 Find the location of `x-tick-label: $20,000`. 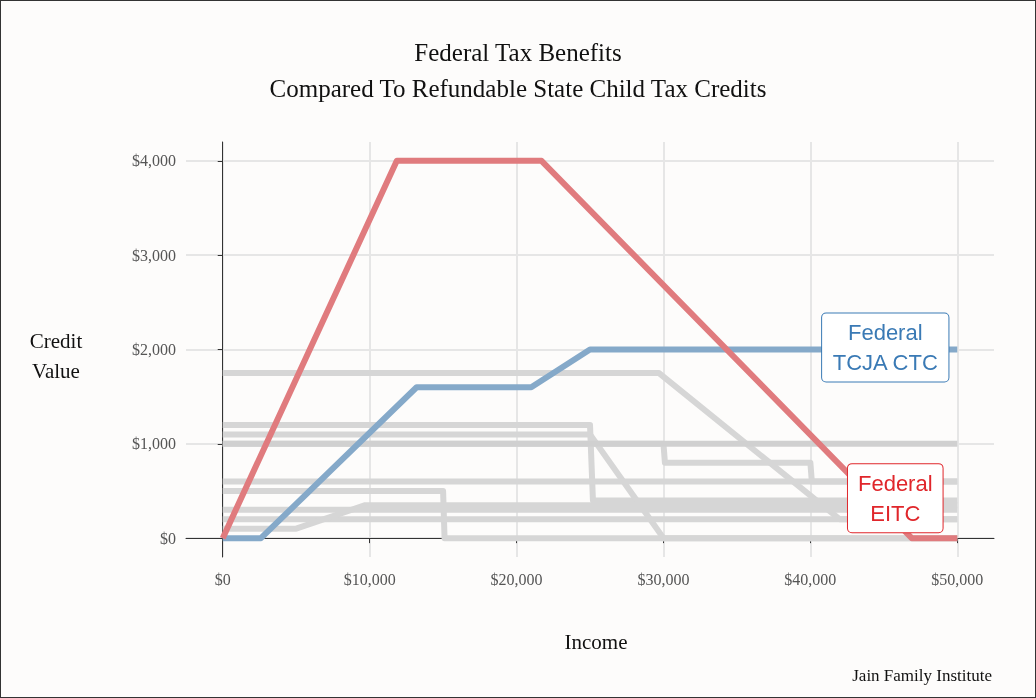

x-tick-label: $20,000 is located at coordinates (516, 579).